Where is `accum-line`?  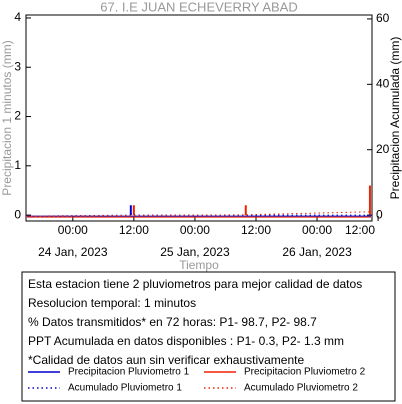
accum-line is located at coordinates (198, 214).